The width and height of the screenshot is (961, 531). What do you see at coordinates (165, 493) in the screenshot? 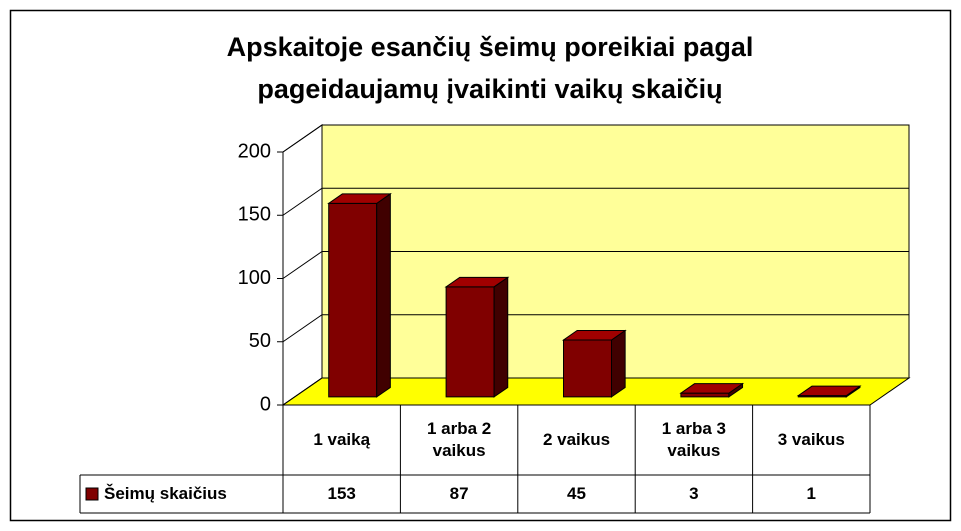
I see `legend-label: Šeimų skaičius` at bounding box center [165, 493].